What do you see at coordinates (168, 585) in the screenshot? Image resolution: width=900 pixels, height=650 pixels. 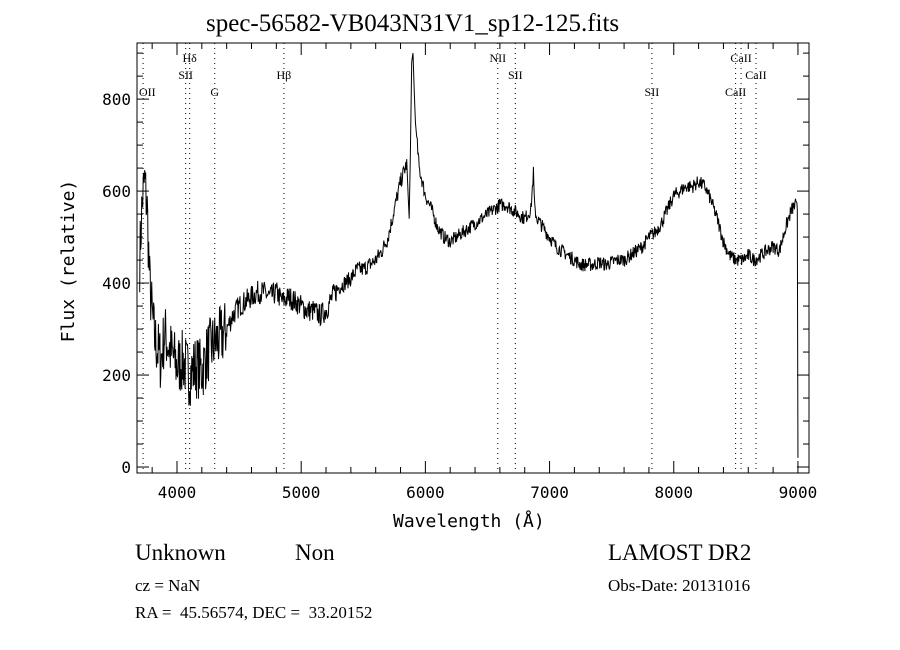 I see `redshift-cz: cz = NaN` at bounding box center [168, 585].